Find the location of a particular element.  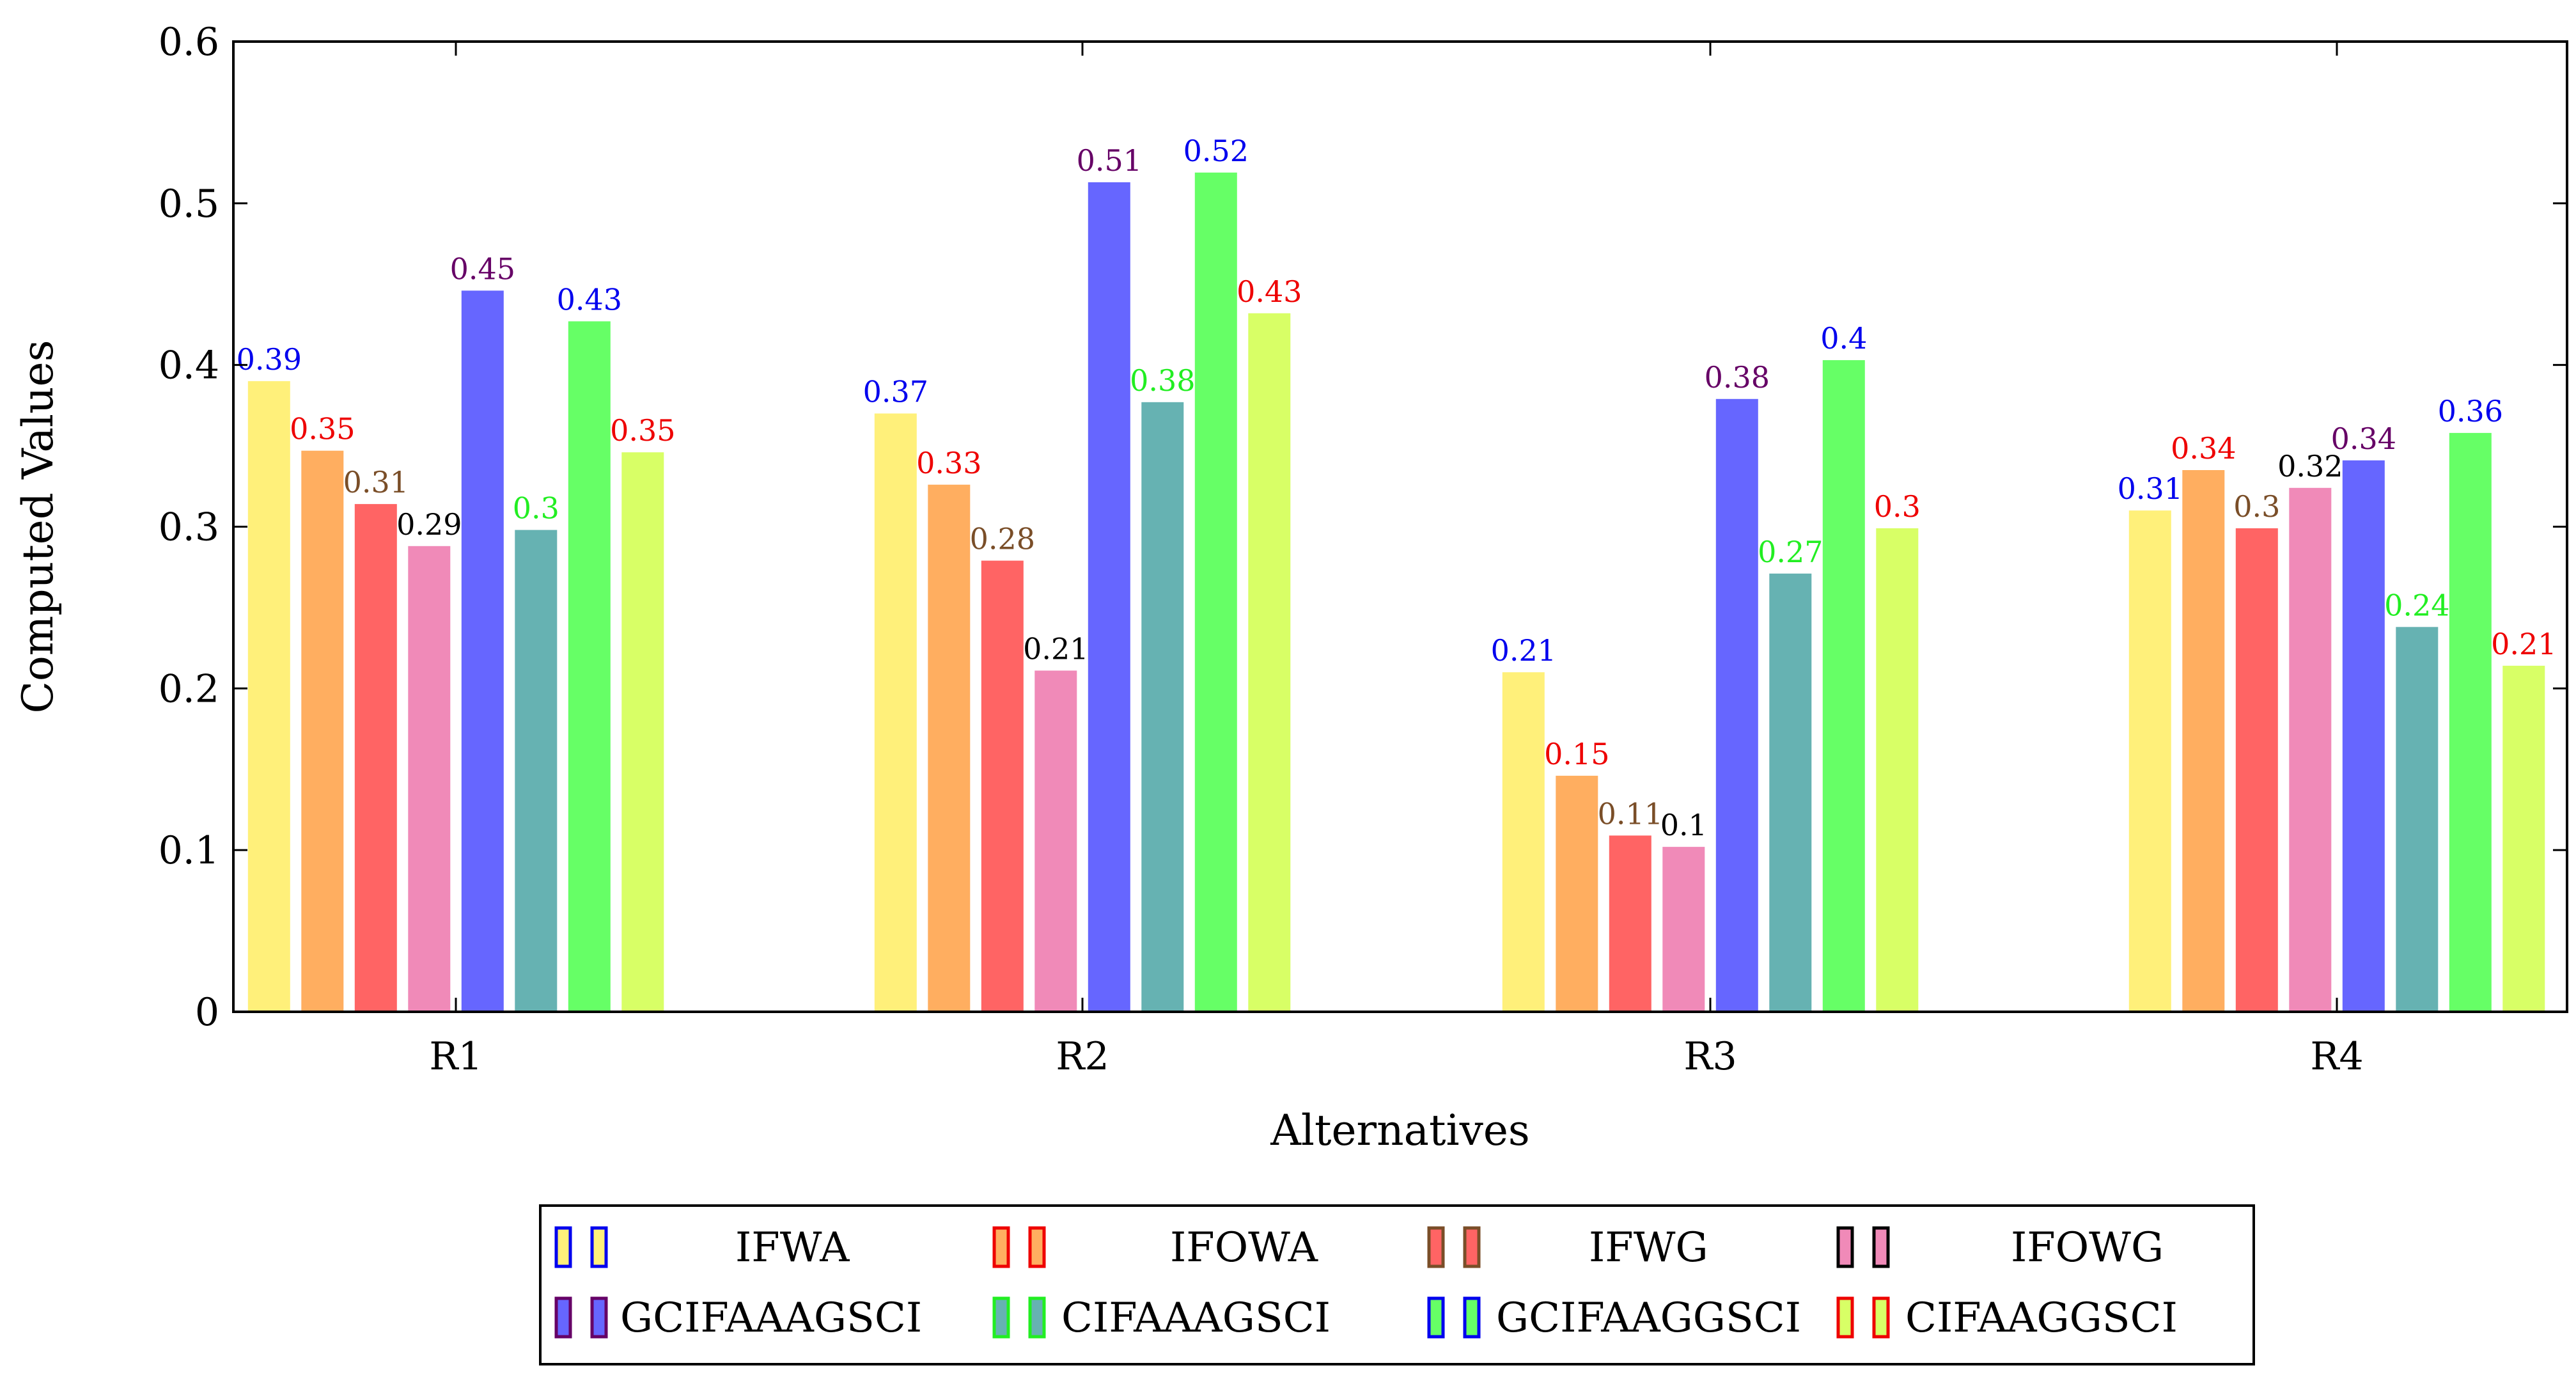

bar-ifowa-r2 is located at coordinates (950, 748).